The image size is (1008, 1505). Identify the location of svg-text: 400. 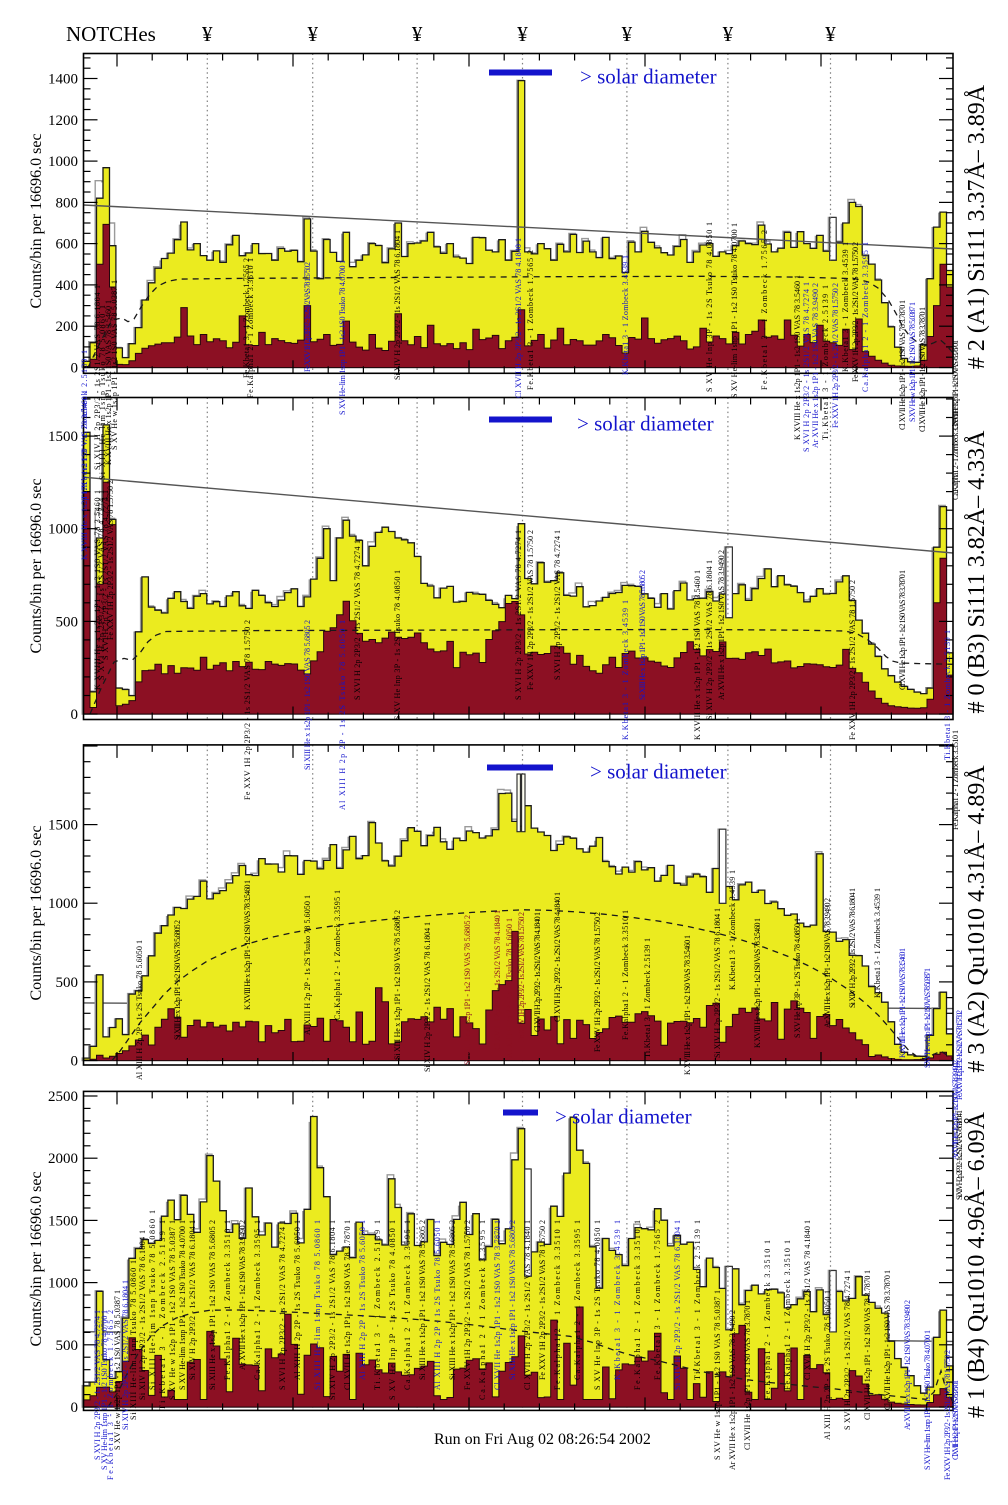
(67, 286).